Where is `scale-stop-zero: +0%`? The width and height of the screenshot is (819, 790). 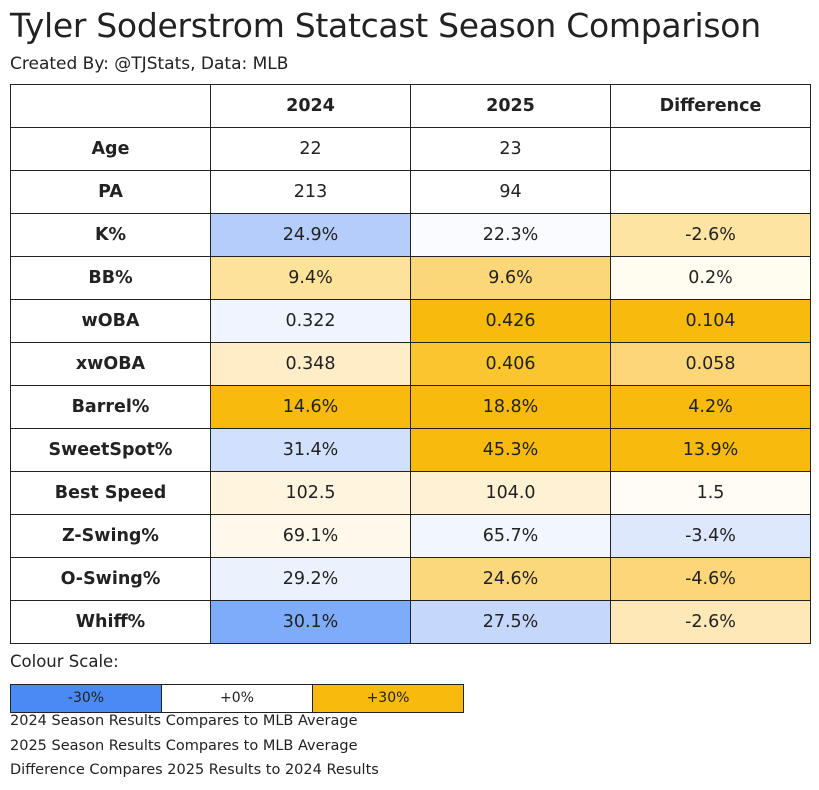 scale-stop-zero: +0% is located at coordinates (237, 698).